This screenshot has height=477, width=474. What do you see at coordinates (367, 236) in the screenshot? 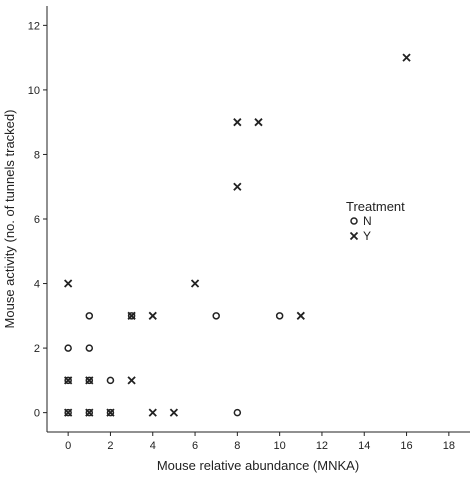
I see `legend-label-y: Y` at bounding box center [367, 236].